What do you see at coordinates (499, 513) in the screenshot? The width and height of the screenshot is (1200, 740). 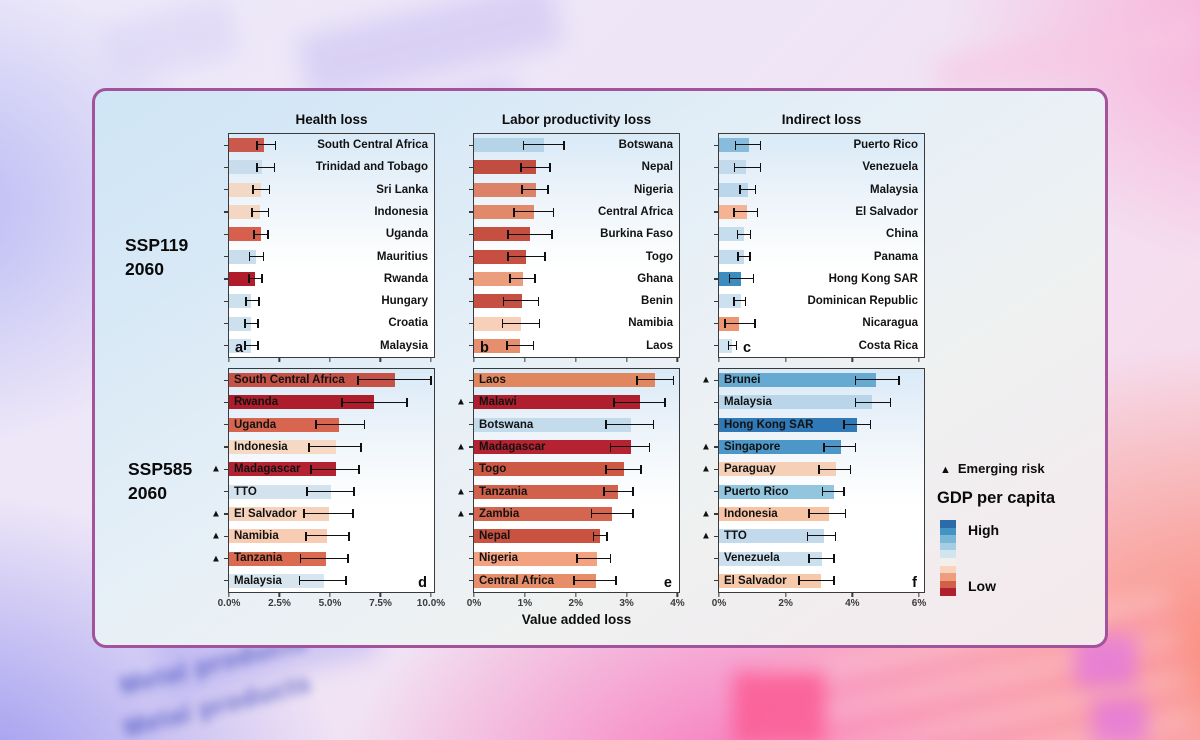 I see `country-label-zambia: Zambia` at bounding box center [499, 513].